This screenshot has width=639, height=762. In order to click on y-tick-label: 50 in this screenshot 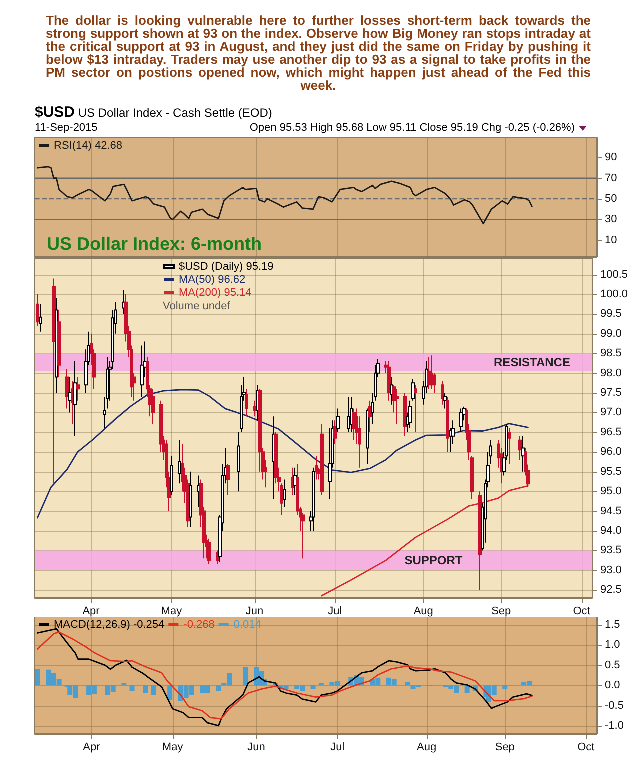, I will do `click(611, 199)`.